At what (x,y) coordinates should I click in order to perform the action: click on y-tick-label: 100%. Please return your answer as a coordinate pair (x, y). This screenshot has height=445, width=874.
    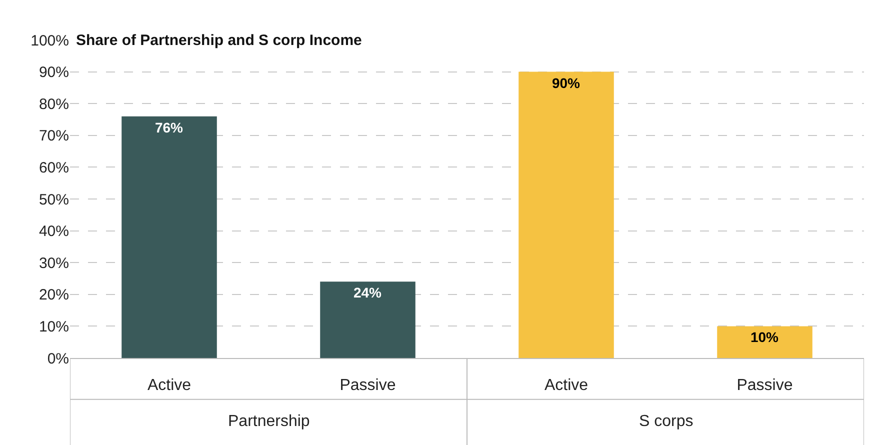
    Looking at the image, I should click on (49, 41).